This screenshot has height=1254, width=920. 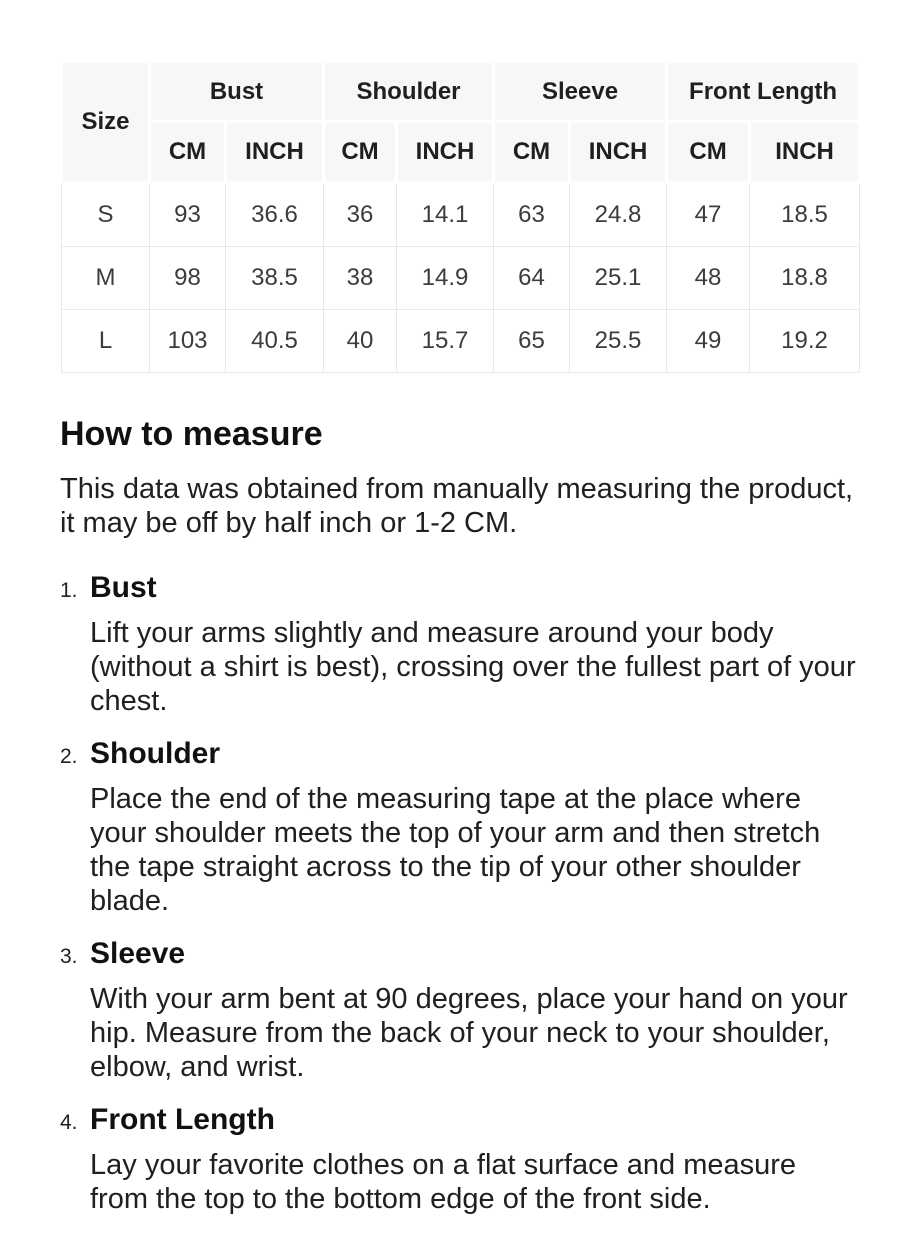 I want to click on step-number: 4., so click(x=69, y=1122).